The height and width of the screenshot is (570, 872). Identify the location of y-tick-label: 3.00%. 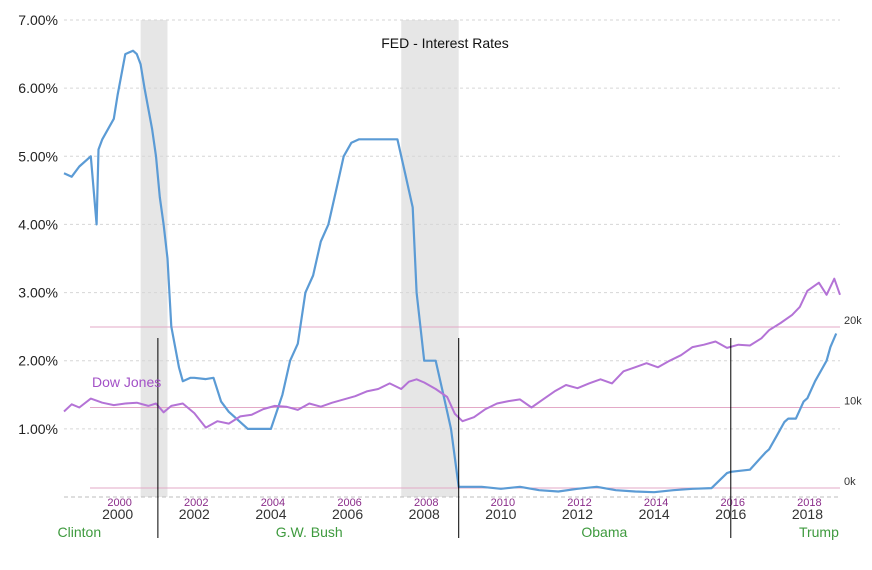
(38, 293).